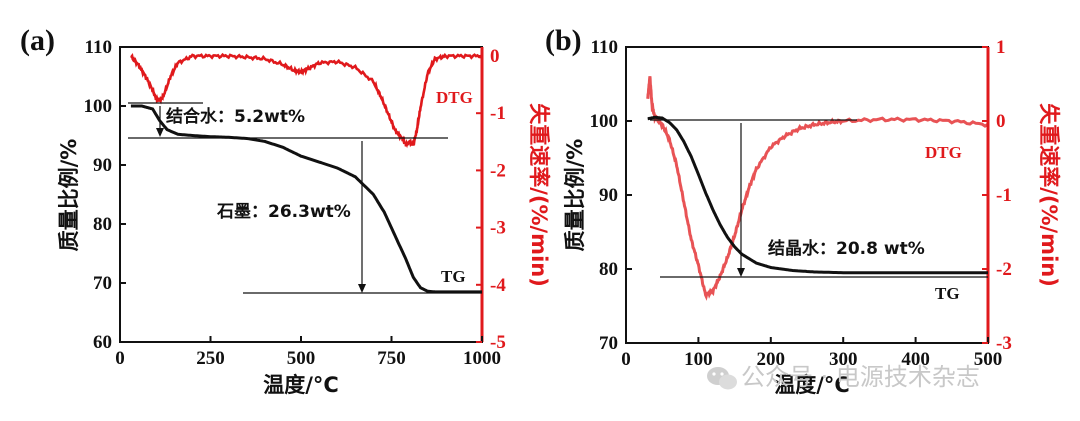  What do you see at coordinates (235, 116) in the screenshot?
I see `annotation-bound-water: 结合水：5.2wt%` at bounding box center [235, 116].